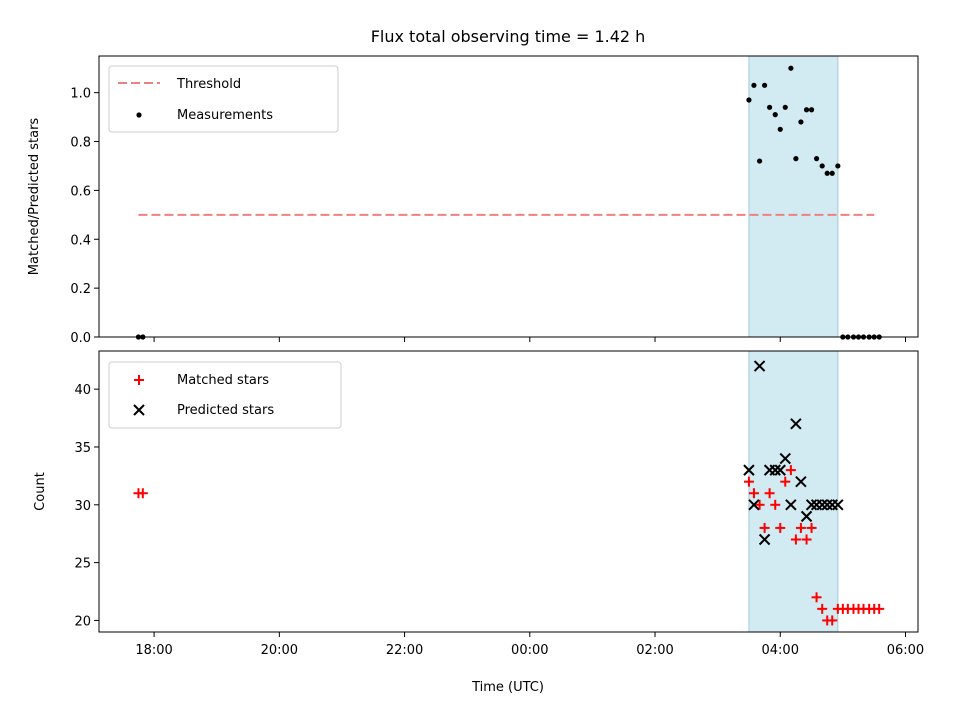 The height and width of the screenshot is (720, 960). Describe the element at coordinates (793, 491) in the screenshot. I see `bottom-observing-window` at that location.